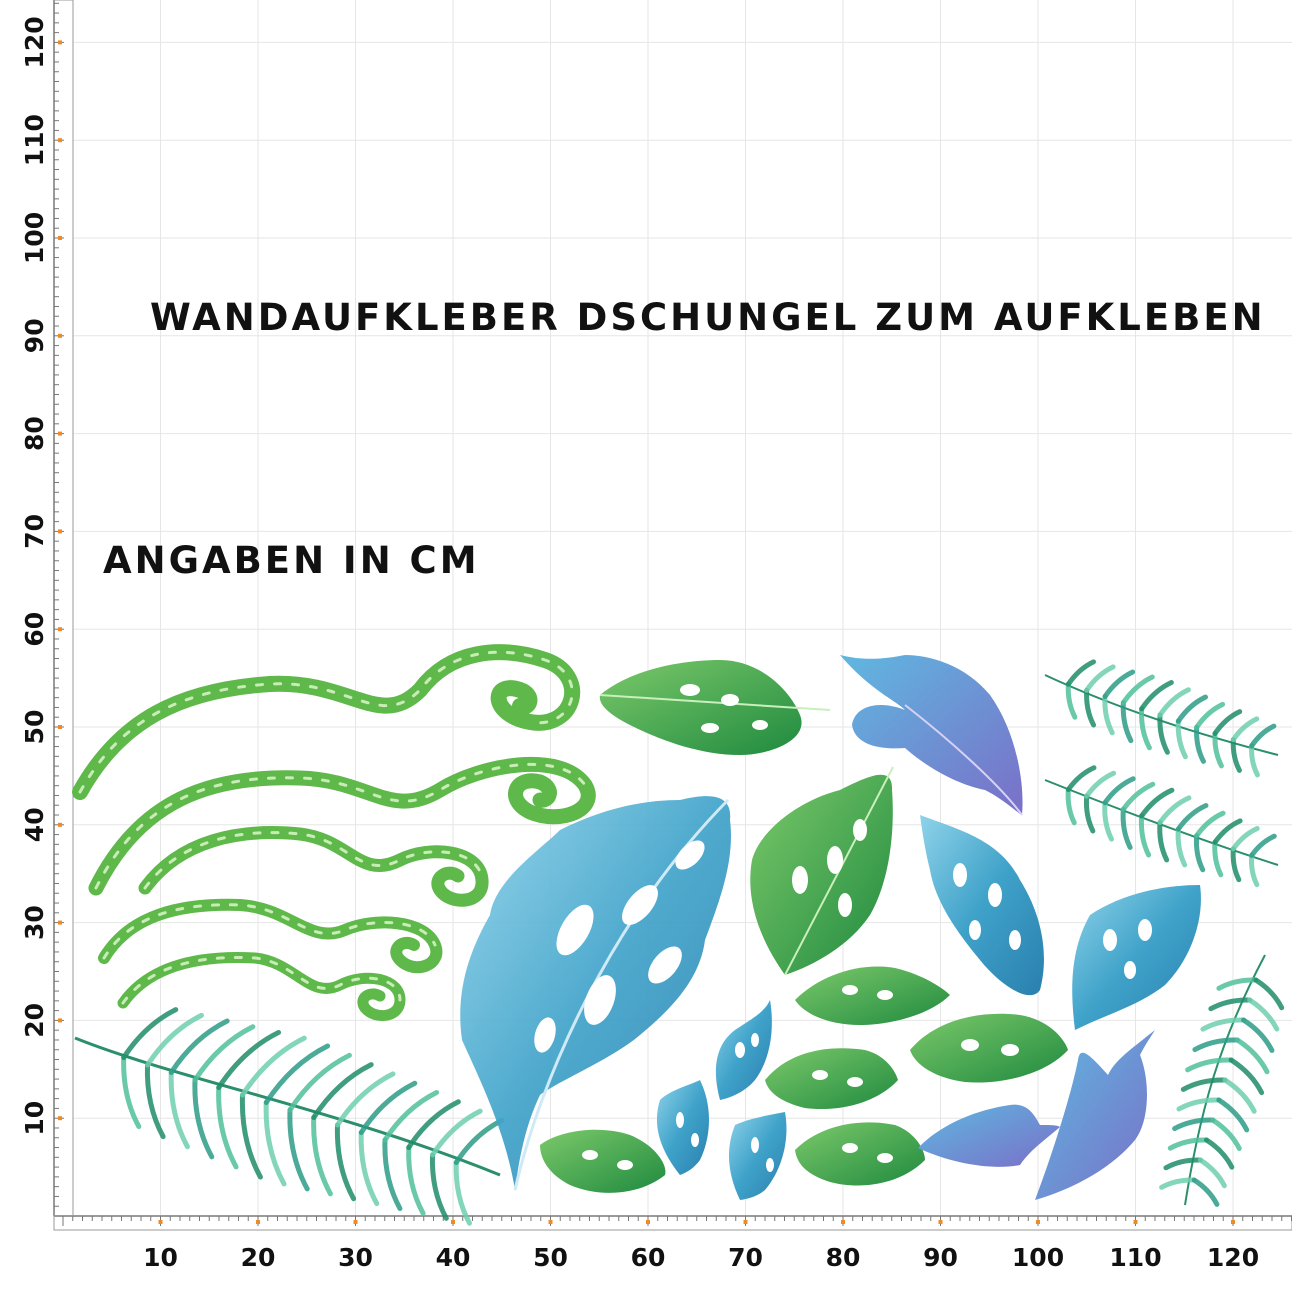 The image size is (1292, 1292). What do you see at coordinates (595, 993) in the screenshot?
I see `monstera-leaf-large-blue` at bounding box center [595, 993].